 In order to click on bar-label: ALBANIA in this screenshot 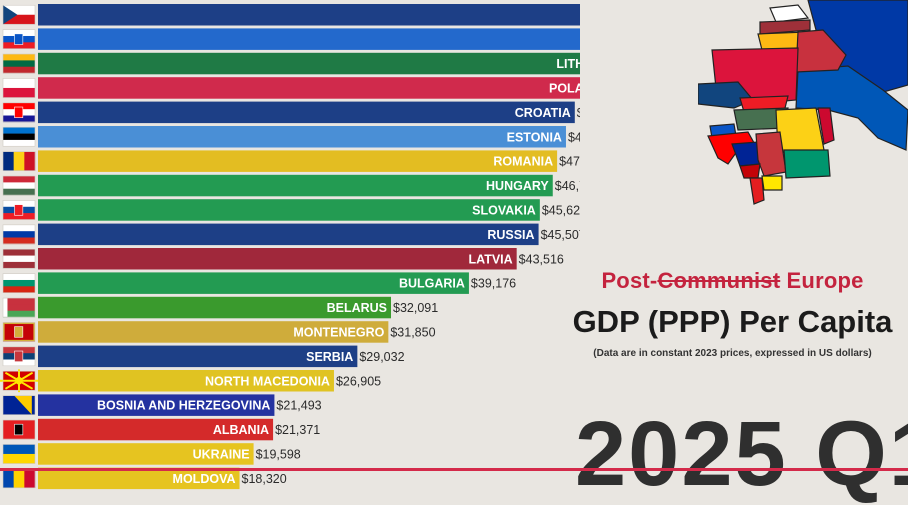, I will do `click(241, 430)`.